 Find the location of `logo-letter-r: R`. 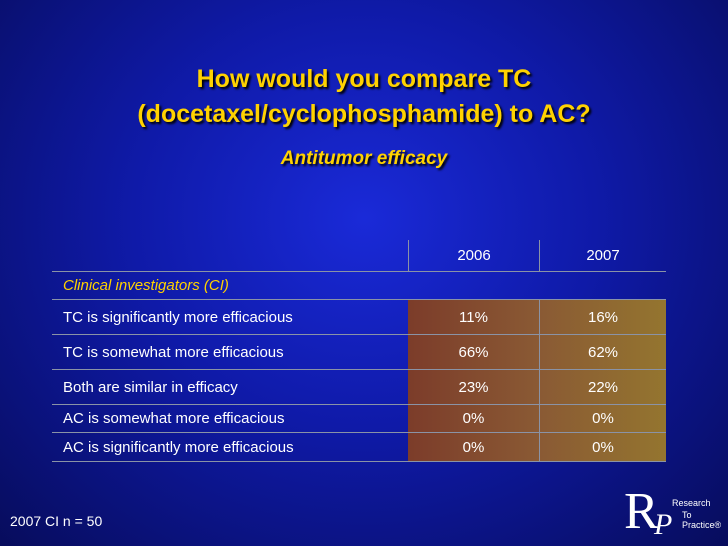

logo-letter-r: R is located at coordinates (641, 511).